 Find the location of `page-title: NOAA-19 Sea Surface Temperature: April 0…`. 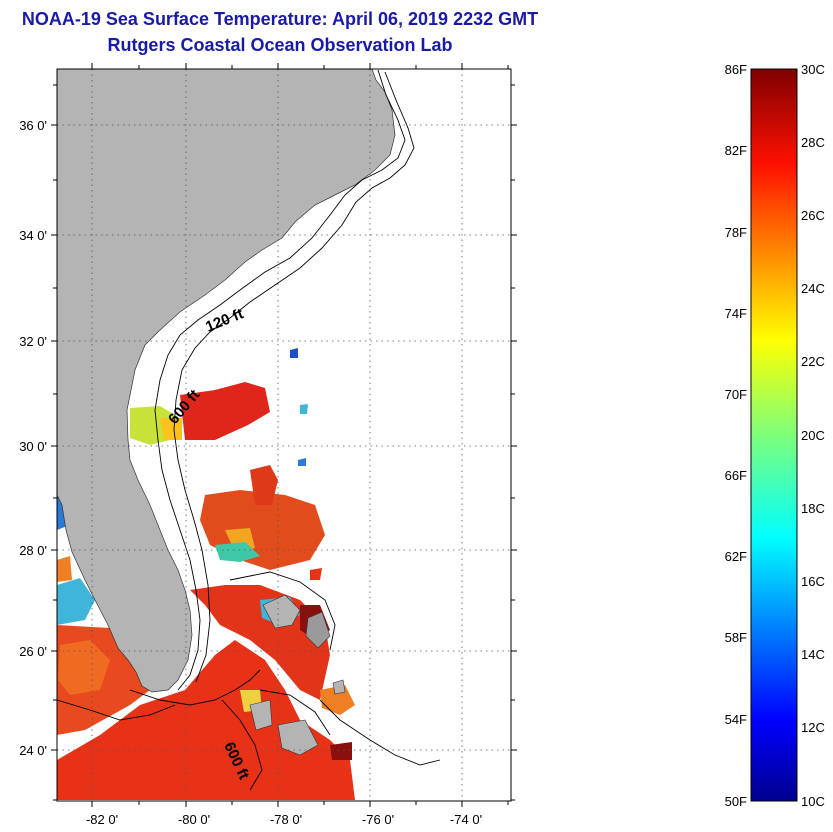

page-title: NOAA-19 Sea Surface Temperature: April 0… is located at coordinates (280, 19).